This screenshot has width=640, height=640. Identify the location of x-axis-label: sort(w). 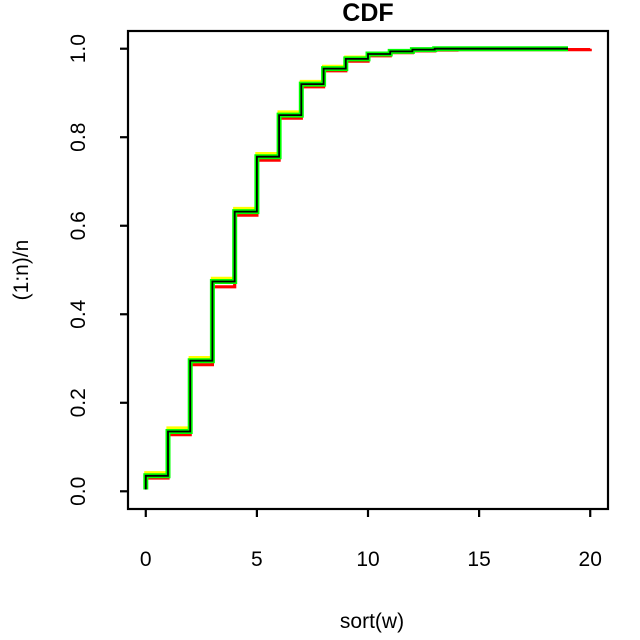
(372, 621).